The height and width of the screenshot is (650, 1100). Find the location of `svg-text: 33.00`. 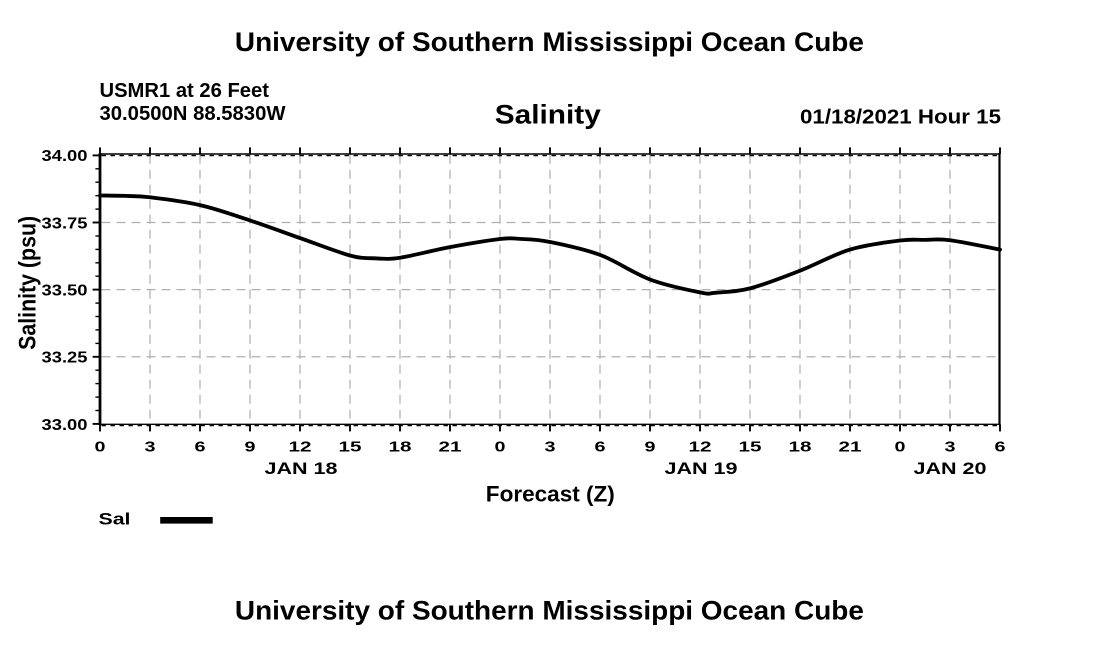

svg-text: 33.00 is located at coordinates (65, 425).